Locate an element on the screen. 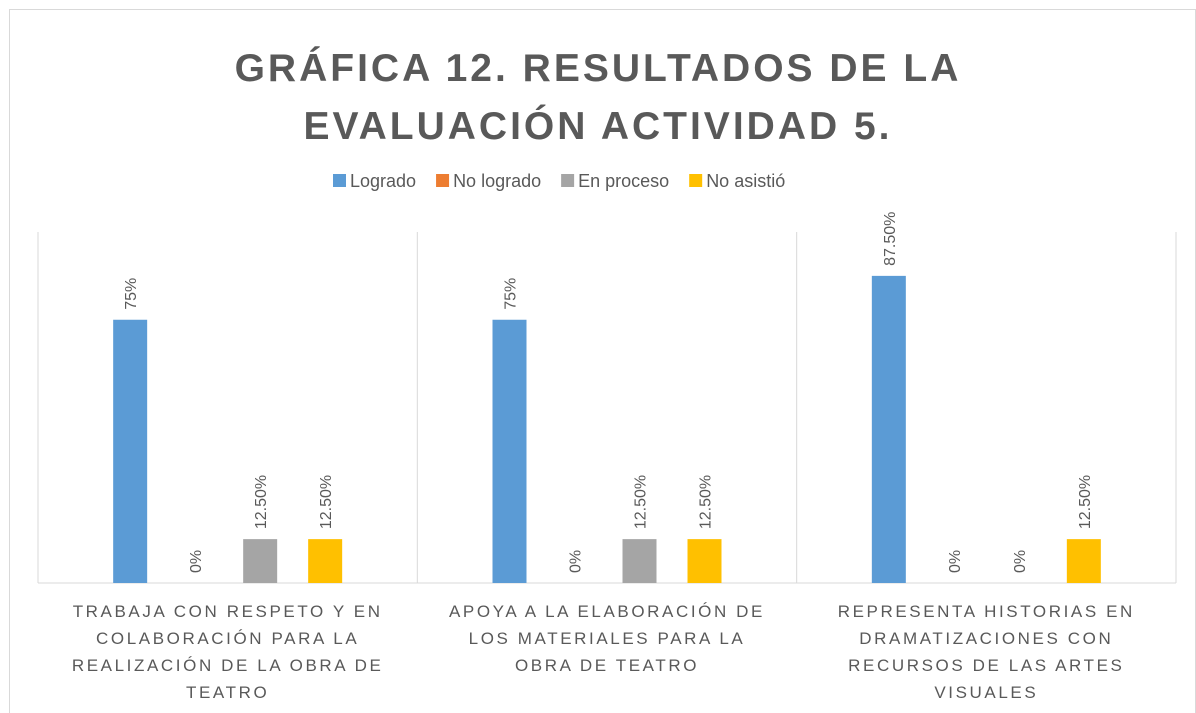  legend-label: No logrado is located at coordinates (497, 181).